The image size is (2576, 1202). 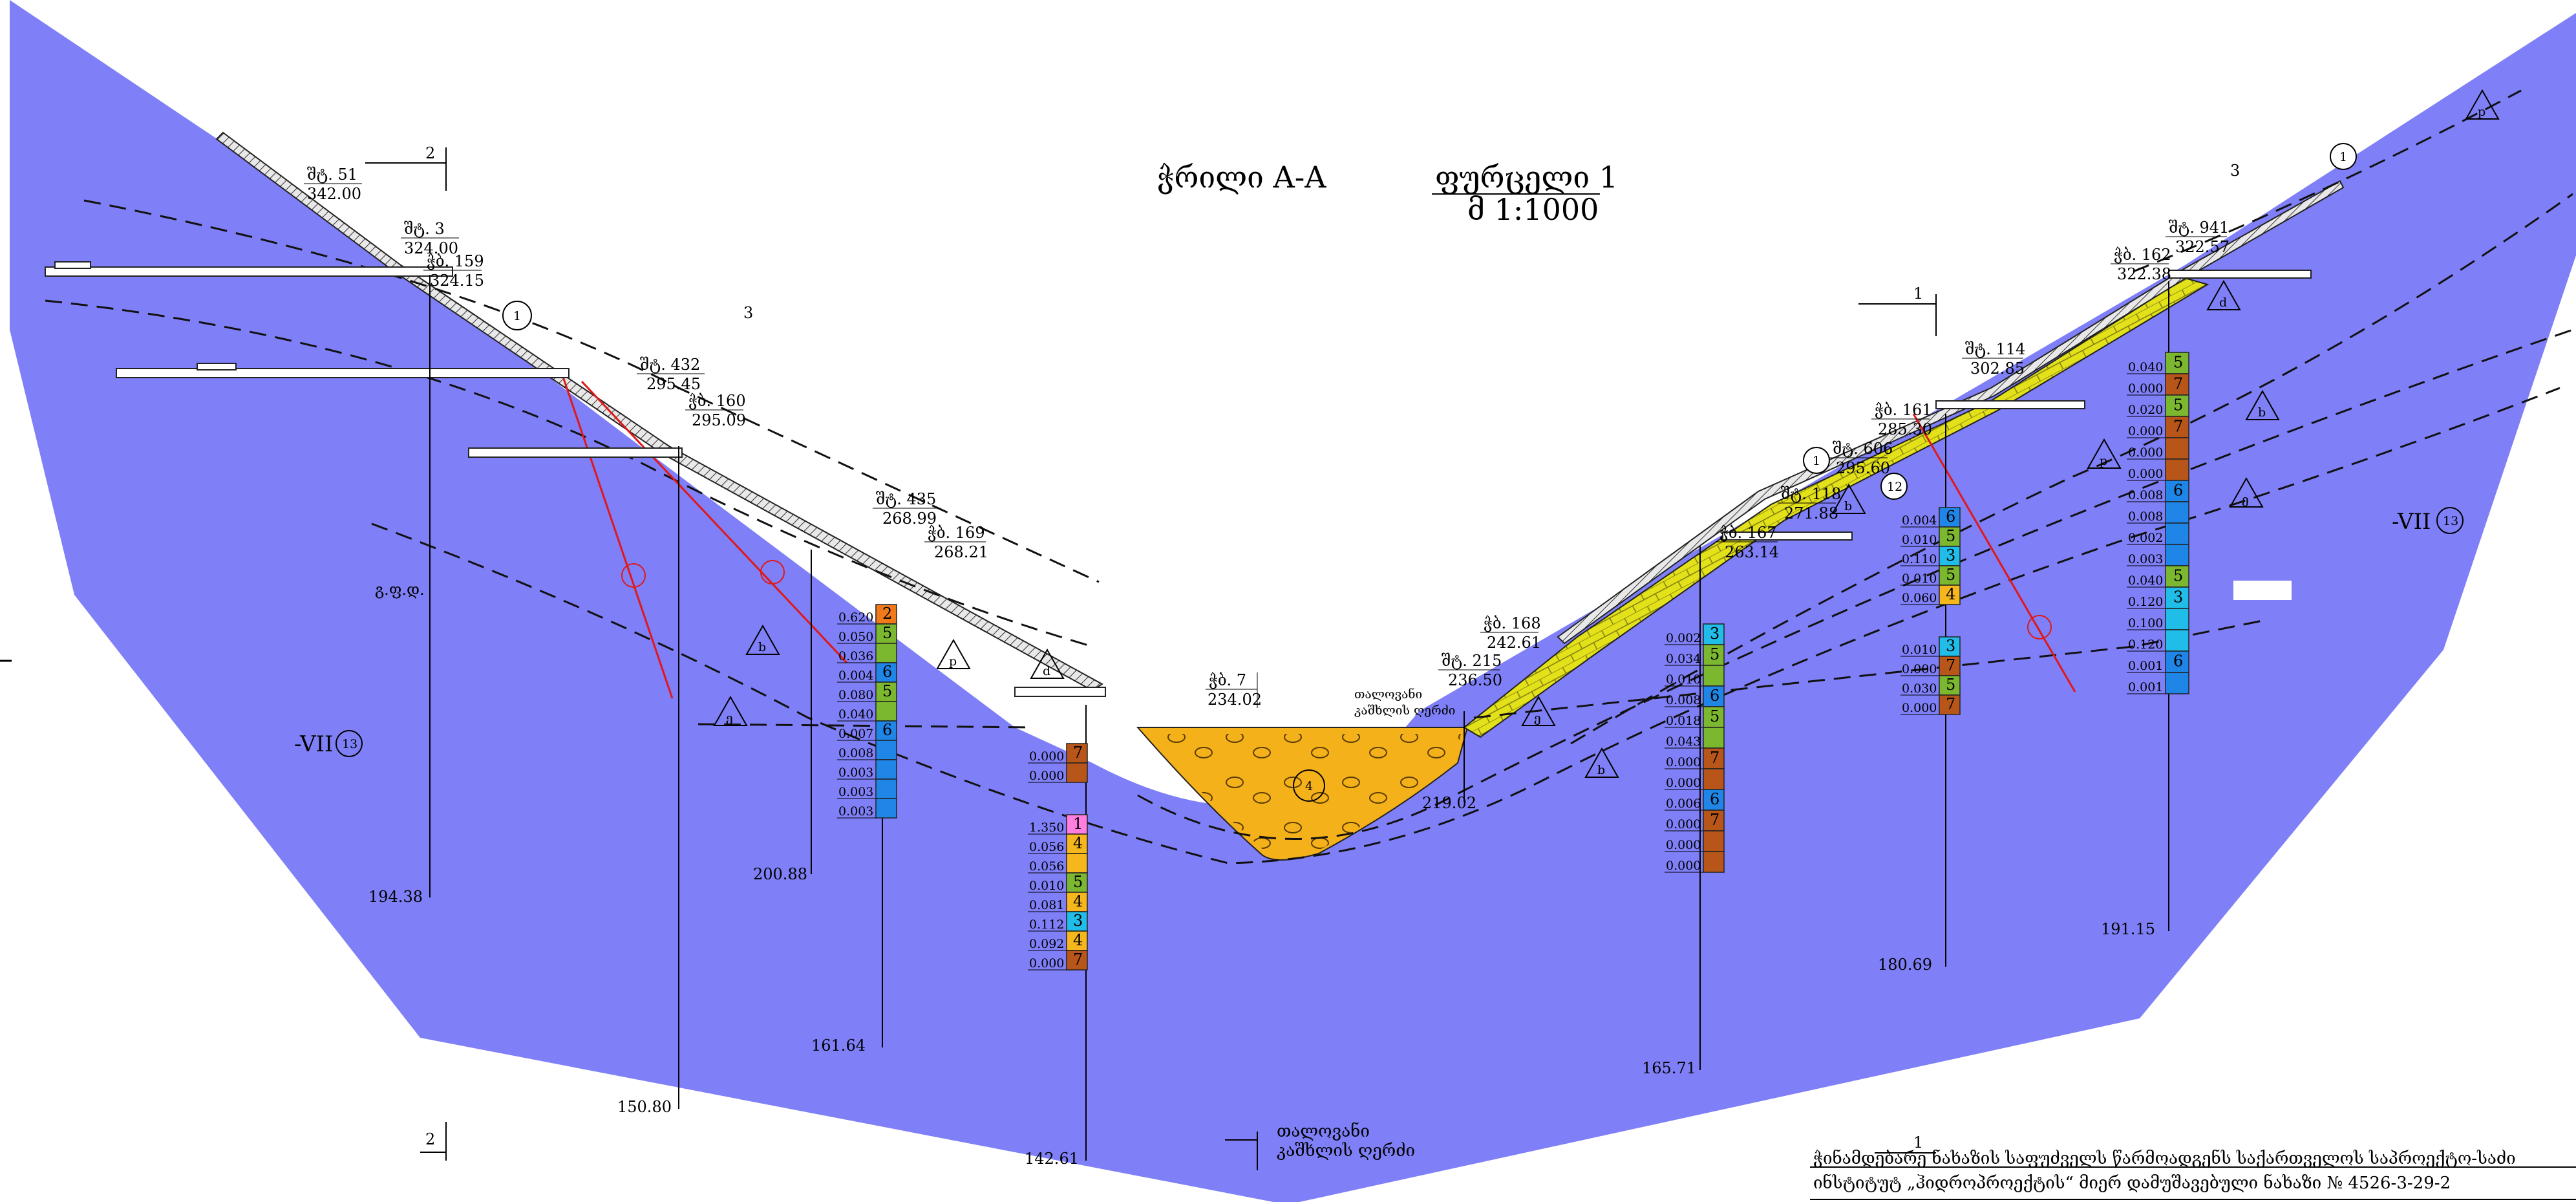 What do you see at coordinates (906, 499) in the screenshot?
I see `station-st435-name: შტ. 435` at bounding box center [906, 499].